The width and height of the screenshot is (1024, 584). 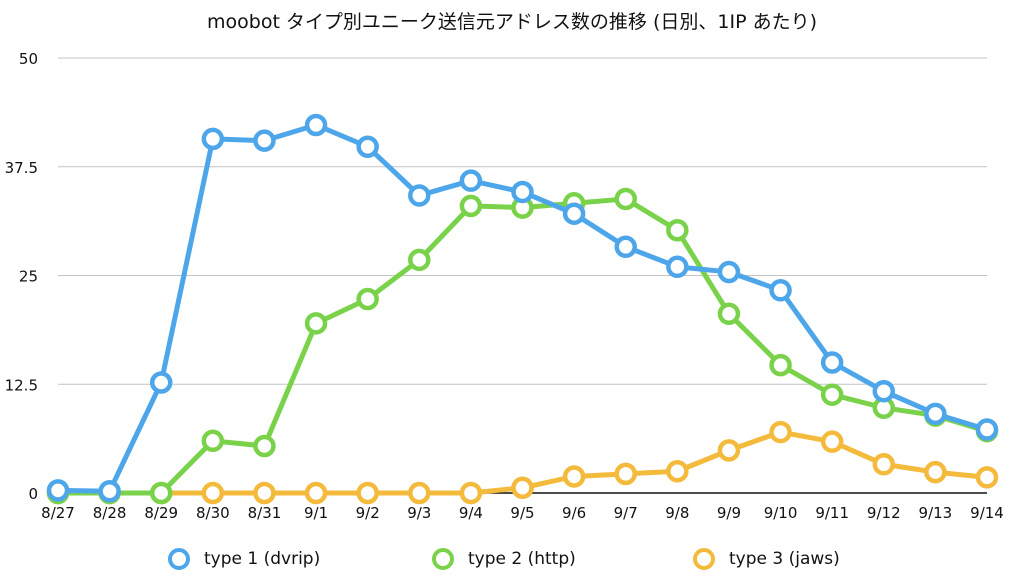 What do you see at coordinates (28, 59) in the screenshot?
I see `y-tick-label: 50` at bounding box center [28, 59].